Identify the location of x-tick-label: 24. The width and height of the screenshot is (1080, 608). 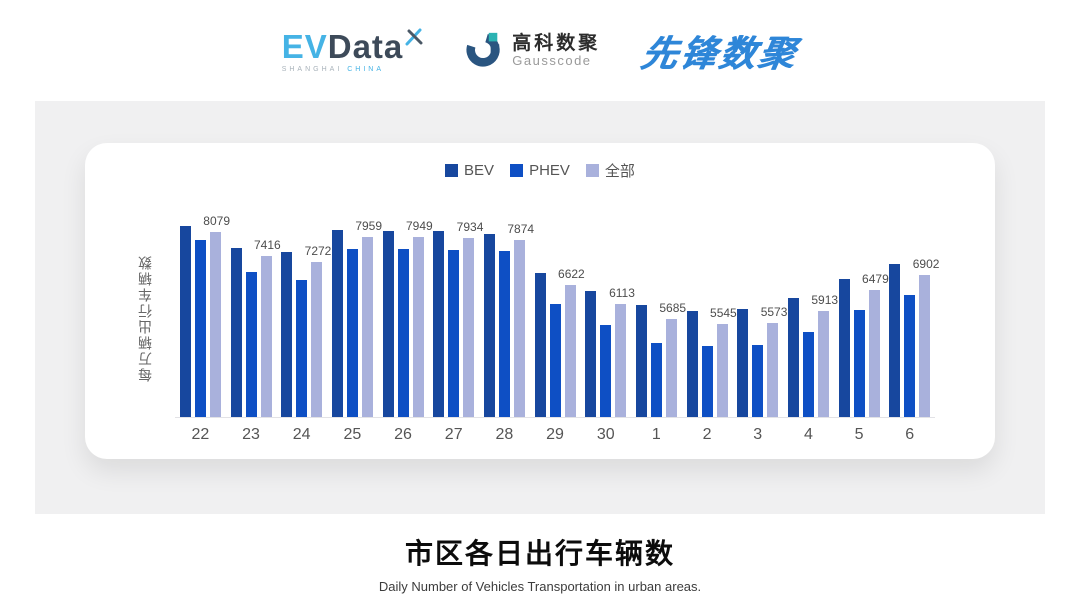
(301, 434).